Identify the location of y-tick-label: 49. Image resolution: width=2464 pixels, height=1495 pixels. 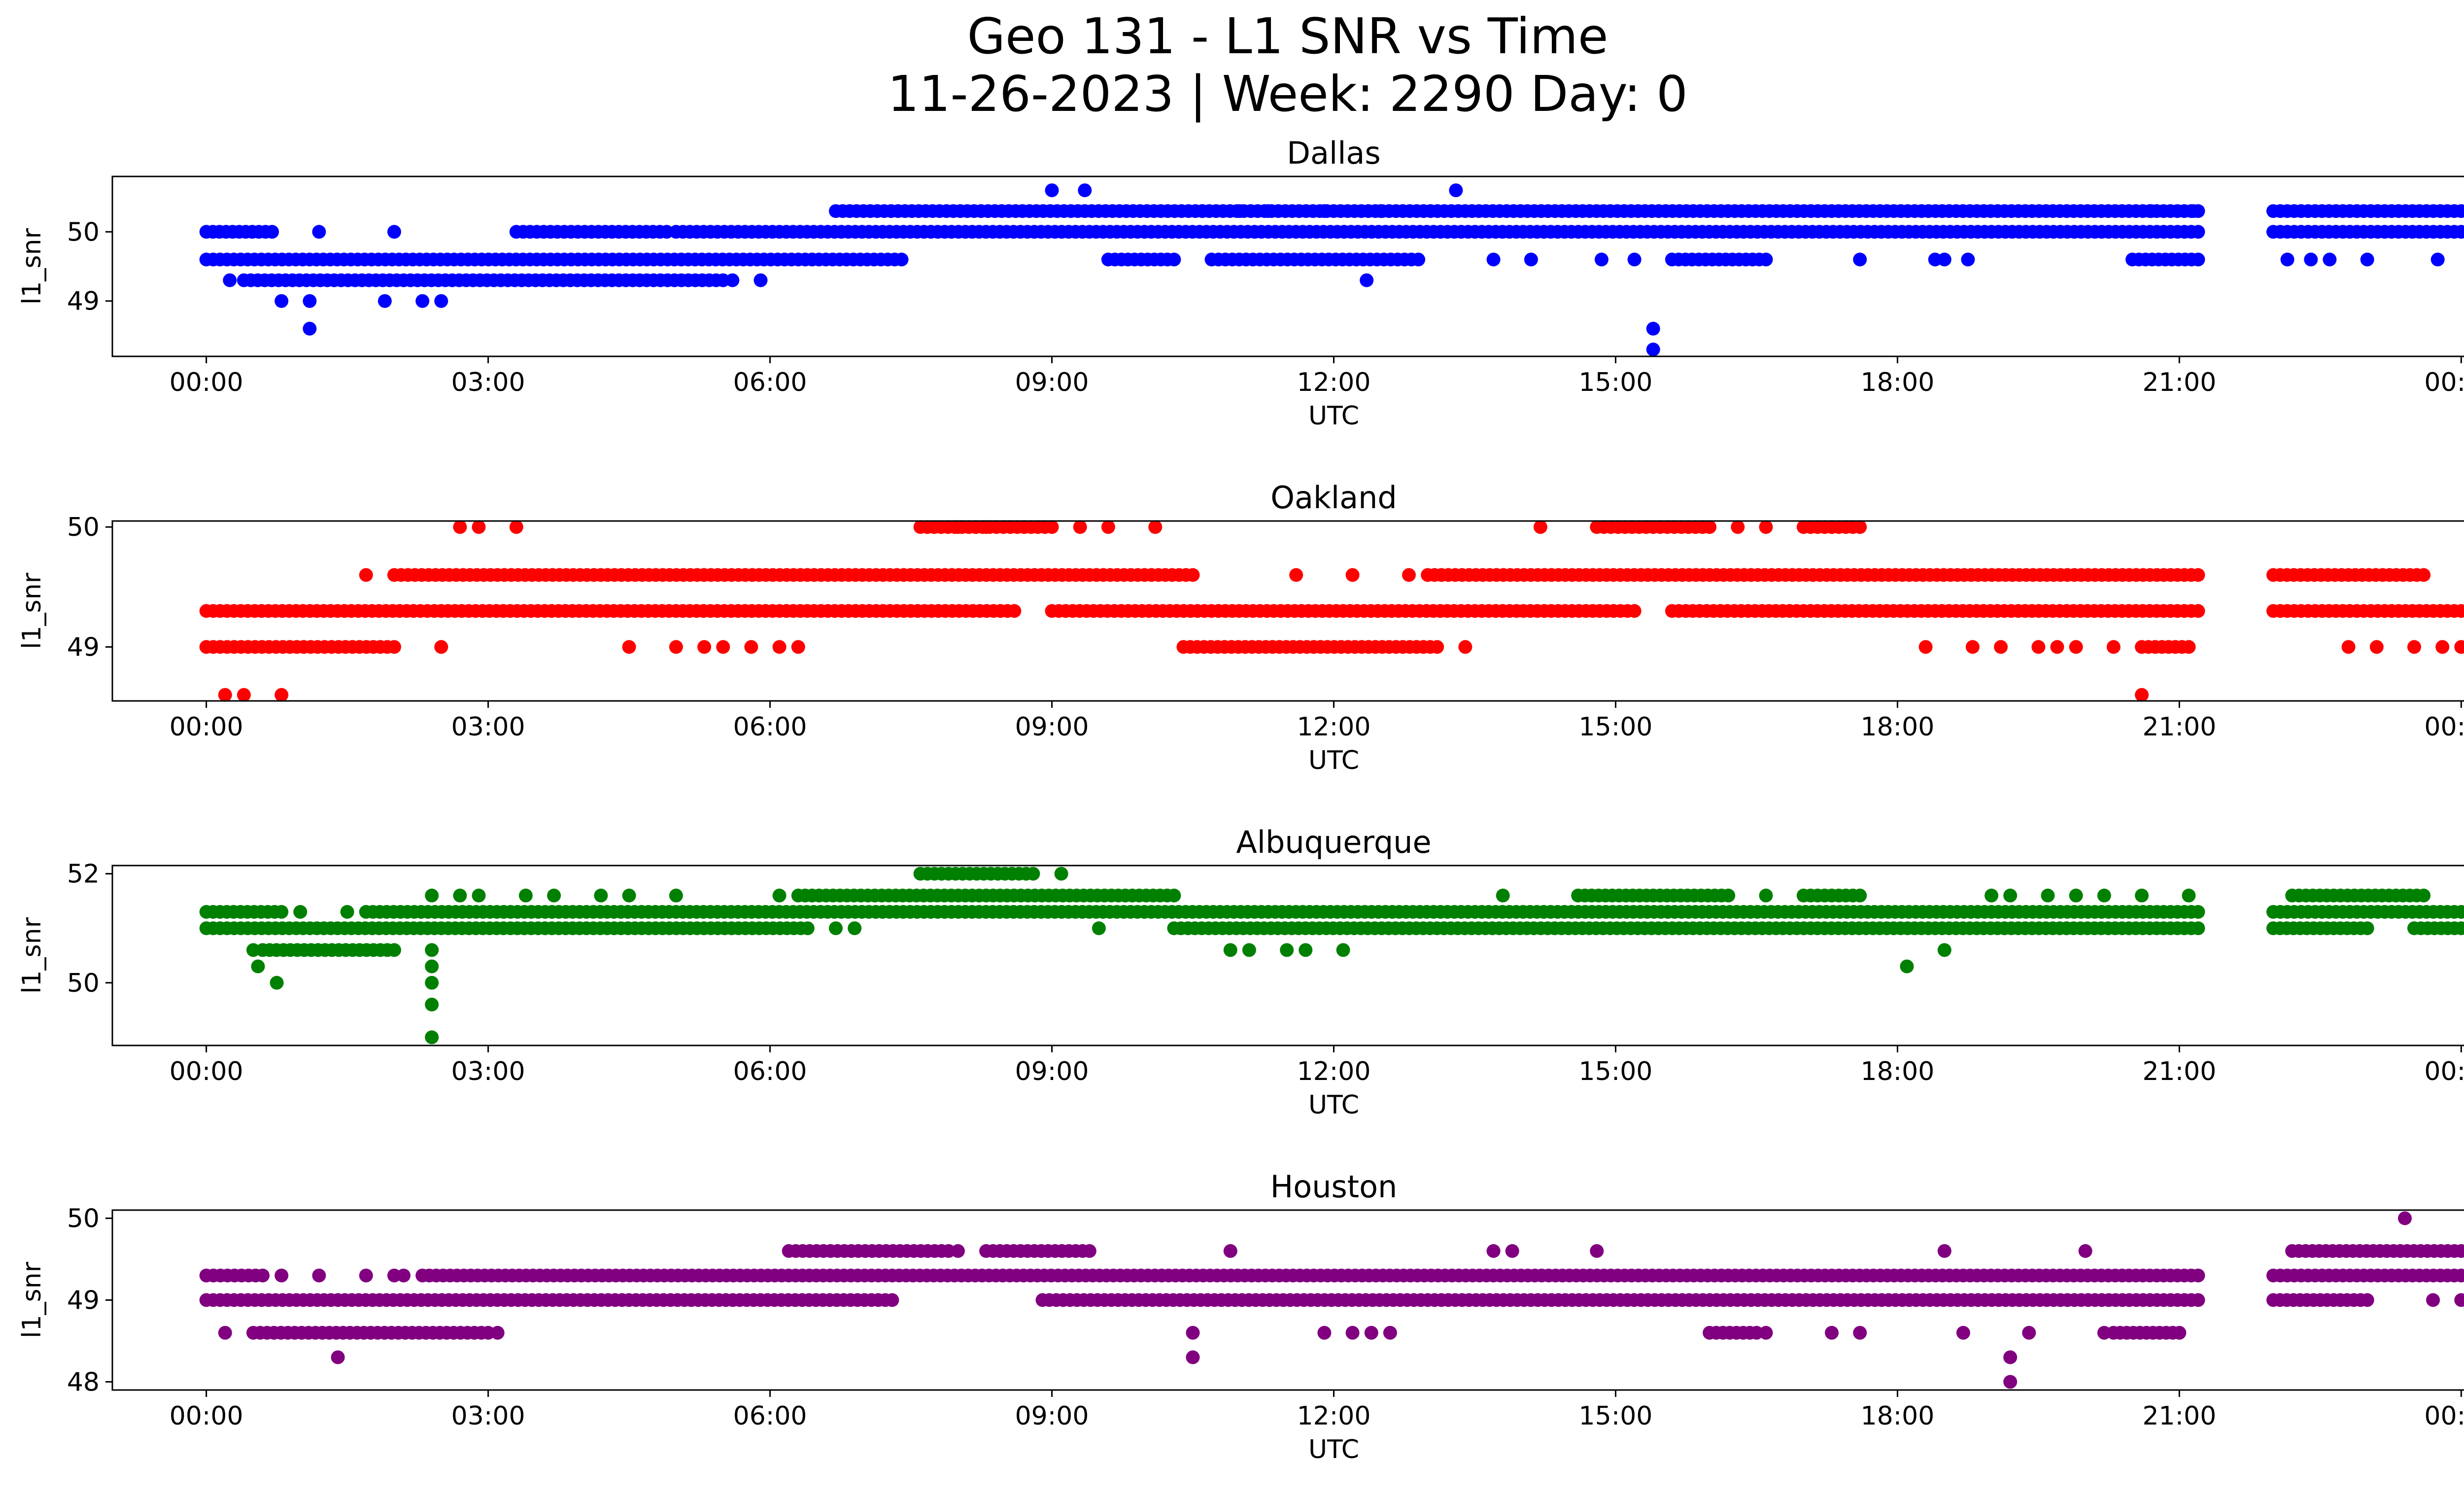
(83, 301).